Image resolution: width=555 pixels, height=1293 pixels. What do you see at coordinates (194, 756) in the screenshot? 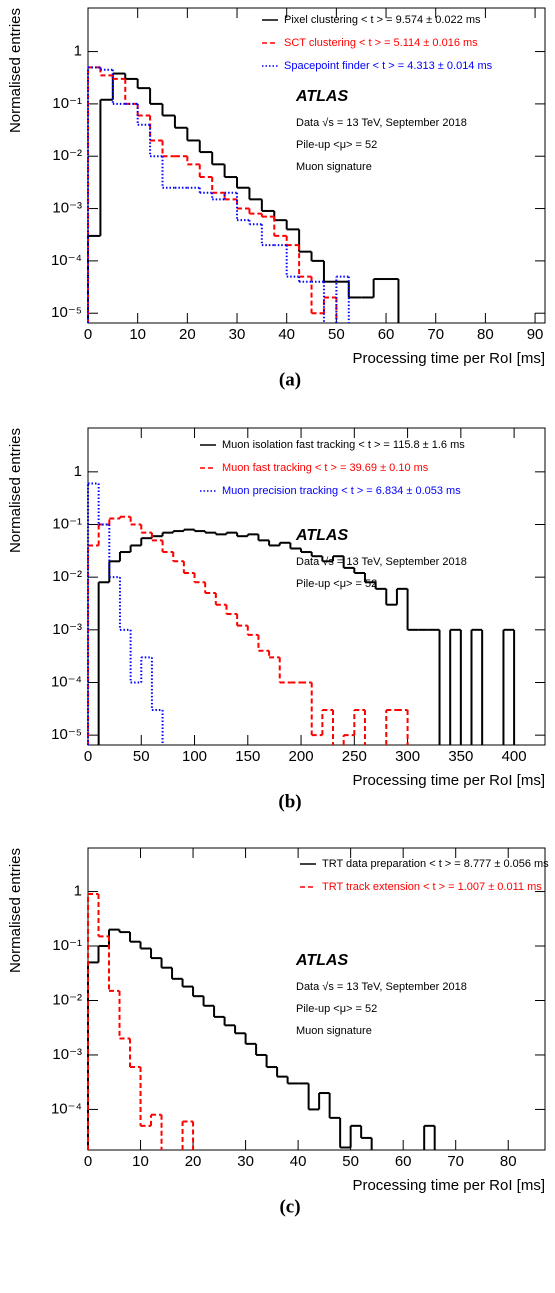
I see `x-tick-label: 100` at bounding box center [194, 756].